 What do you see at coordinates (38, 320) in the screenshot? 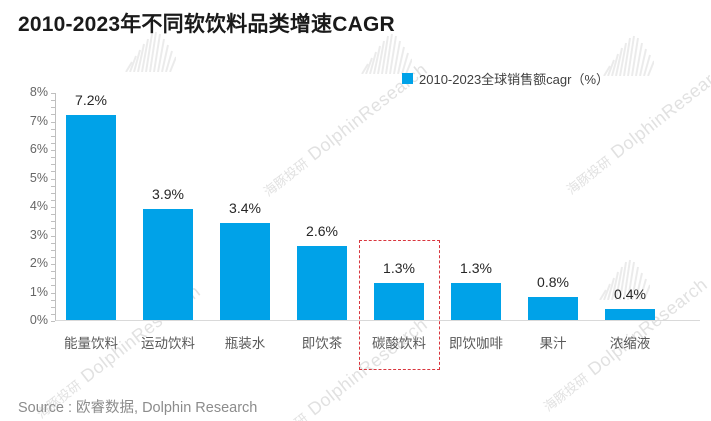
I see `y-axis-label: 0%` at bounding box center [38, 320].